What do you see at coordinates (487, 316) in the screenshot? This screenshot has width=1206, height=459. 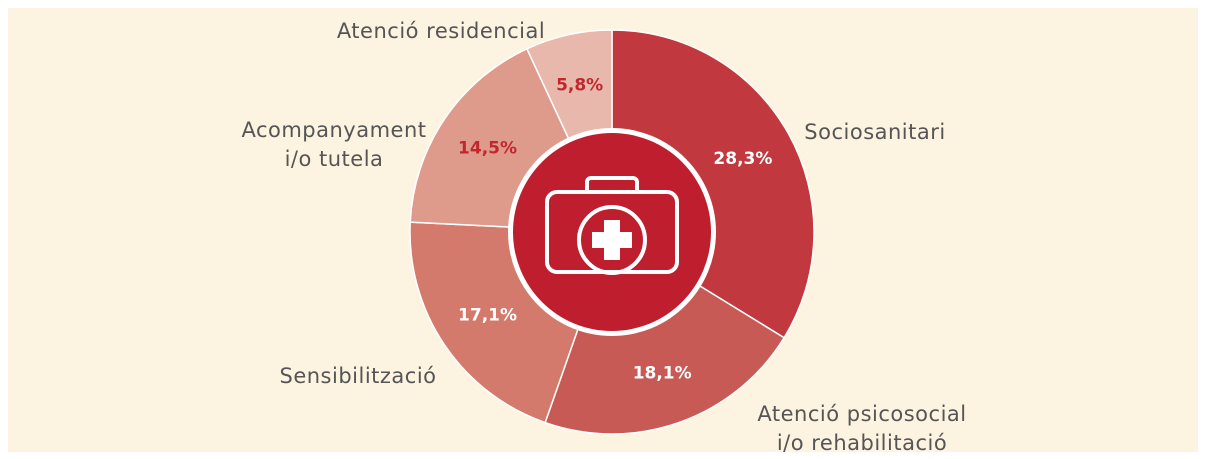 I see `value-label: 17,1%` at bounding box center [487, 316].